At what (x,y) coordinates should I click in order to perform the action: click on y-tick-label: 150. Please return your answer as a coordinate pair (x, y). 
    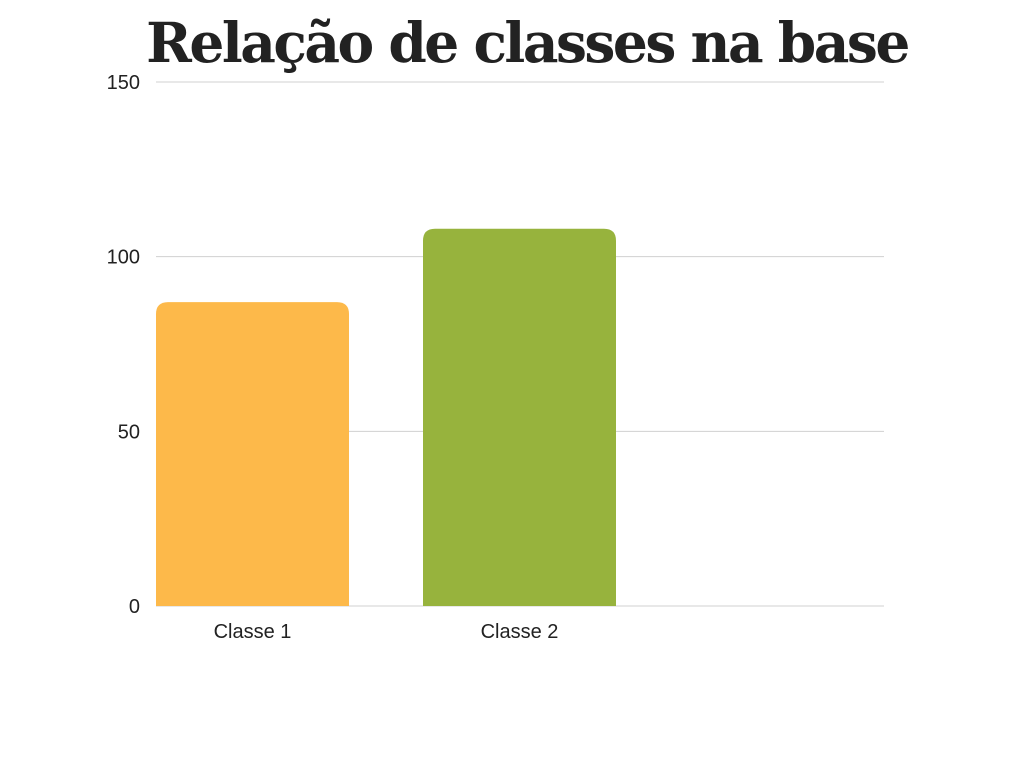
    Looking at the image, I should click on (123, 83).